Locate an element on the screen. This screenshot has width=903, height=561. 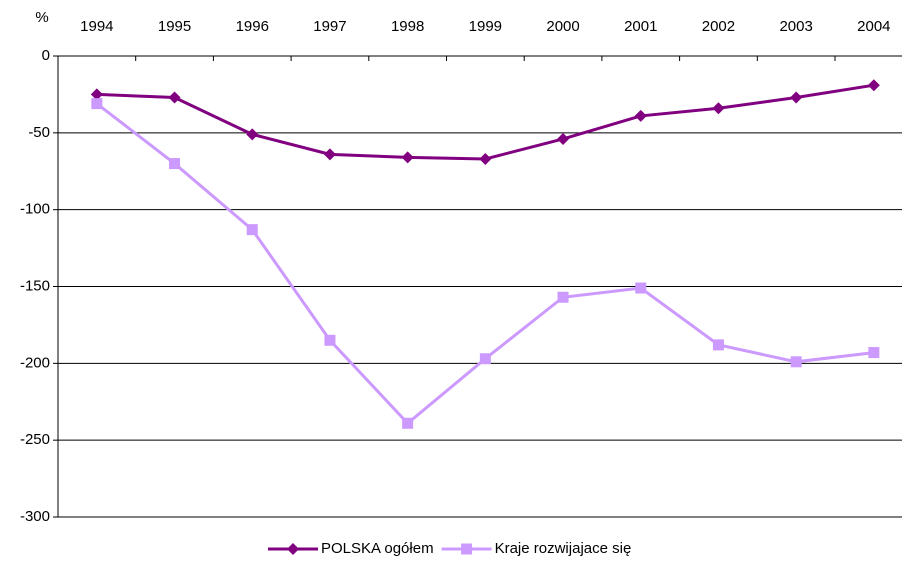
x-tick-label: 1996 is located at coordinates (252, 26).